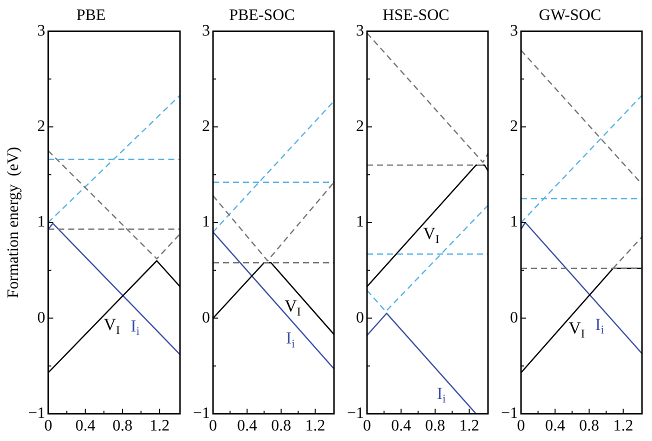  What do you see at coordinates (91, 15) in the screenshot?
I see `chart-title: PBE` at bounding box center [91, 15].